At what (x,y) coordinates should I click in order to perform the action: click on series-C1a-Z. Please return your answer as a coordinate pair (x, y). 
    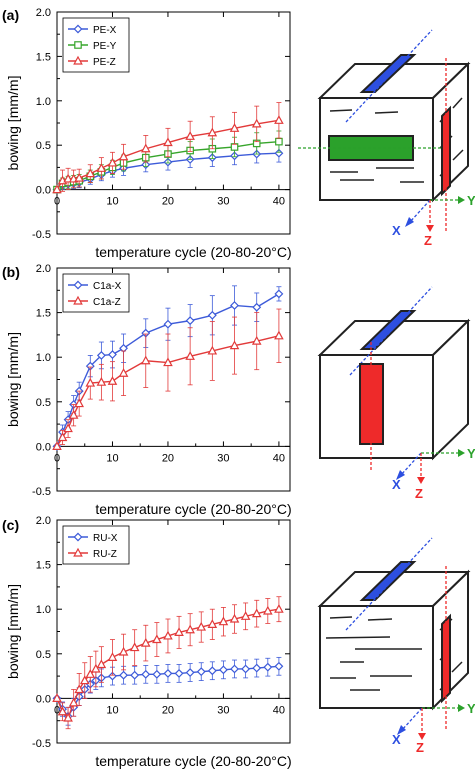
    Looking at the image, I should click on (168, 379).